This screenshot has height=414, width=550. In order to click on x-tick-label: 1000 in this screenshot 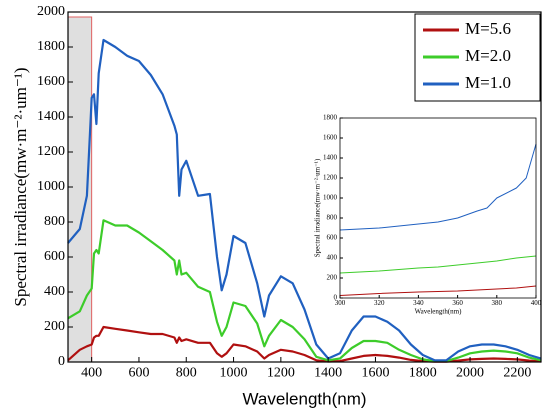, I will do `click(234, 372)`.